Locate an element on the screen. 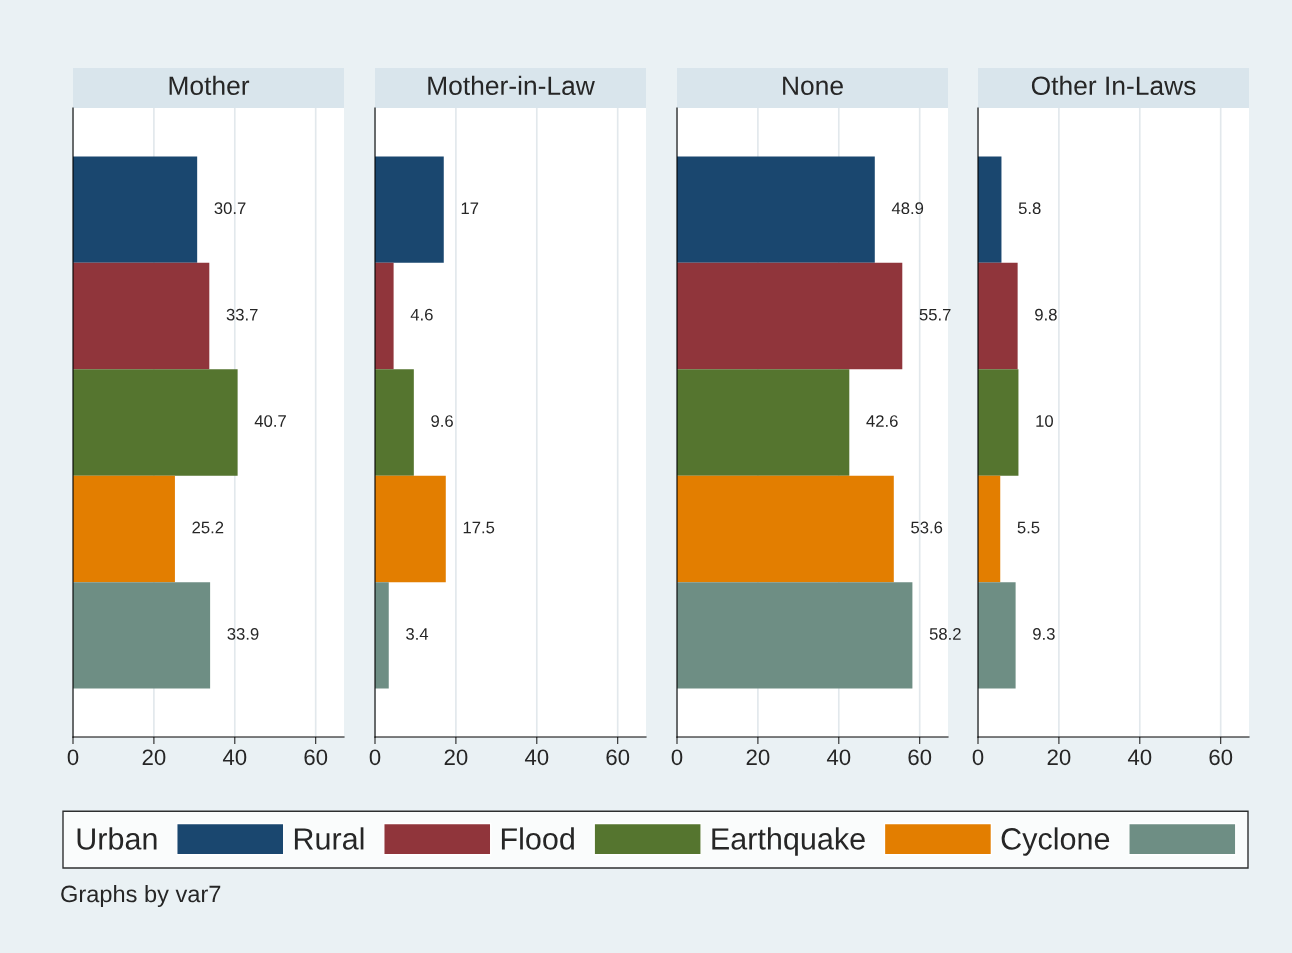 The height and width of the screenshot is (953, 1292). text: Graphs by var7 is located at coordinates (141, 896).